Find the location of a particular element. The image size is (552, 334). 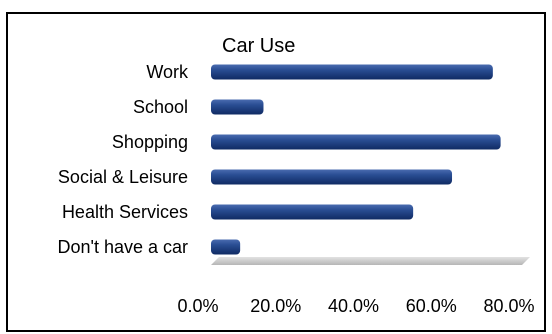

chart-floor is located at coordinates (370, 261).